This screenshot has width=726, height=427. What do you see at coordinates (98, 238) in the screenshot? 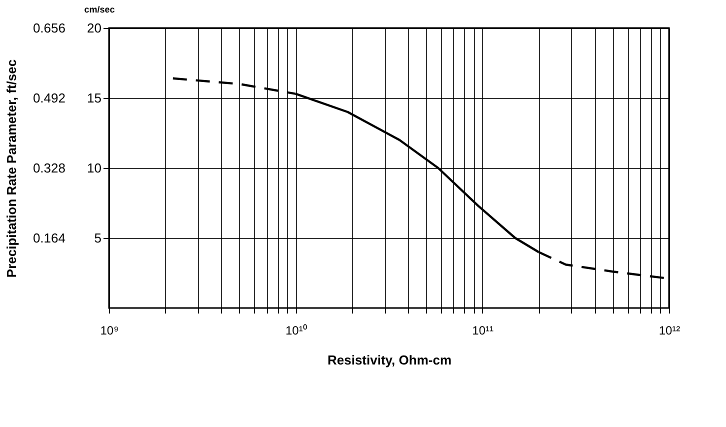
I see `y-tick-label: 5` at bounding box center [98, 238].